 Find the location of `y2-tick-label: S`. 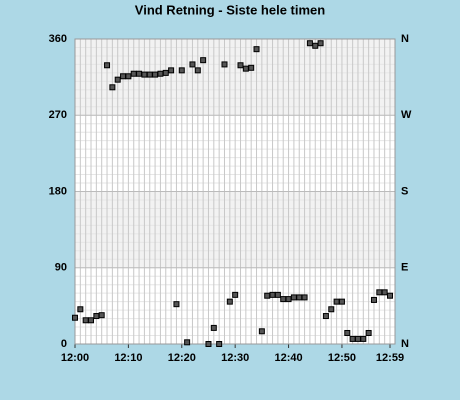

y2-tick-label: S is located at coordinates (404, 191).